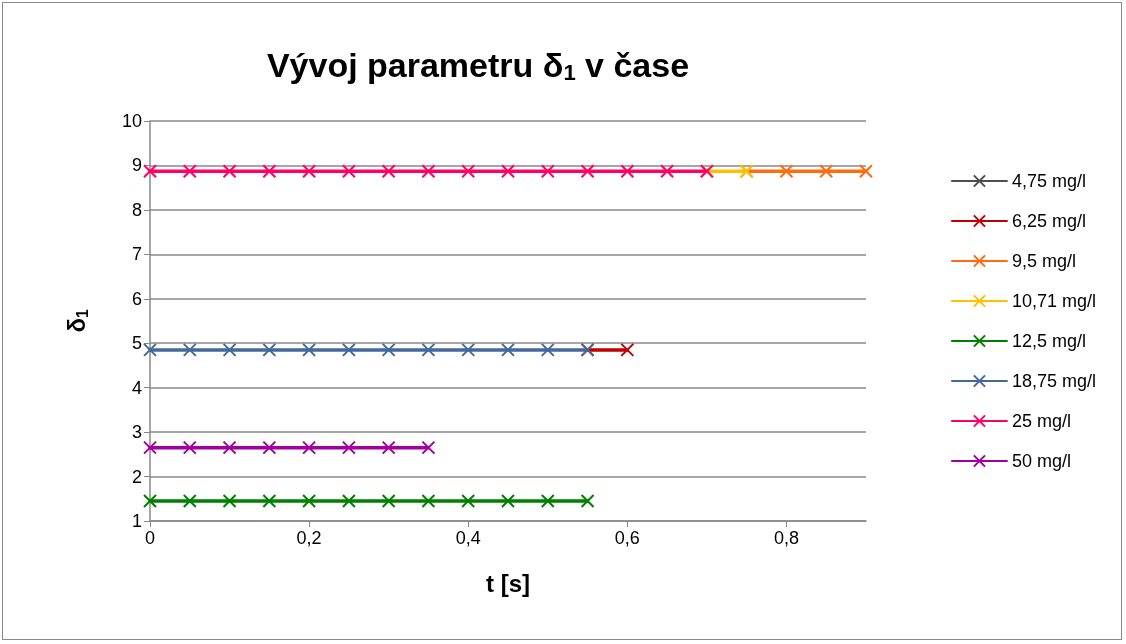 This screenshot has width=1126, height=644. I want to click on y-tick-label: 2, so click(136, 476).